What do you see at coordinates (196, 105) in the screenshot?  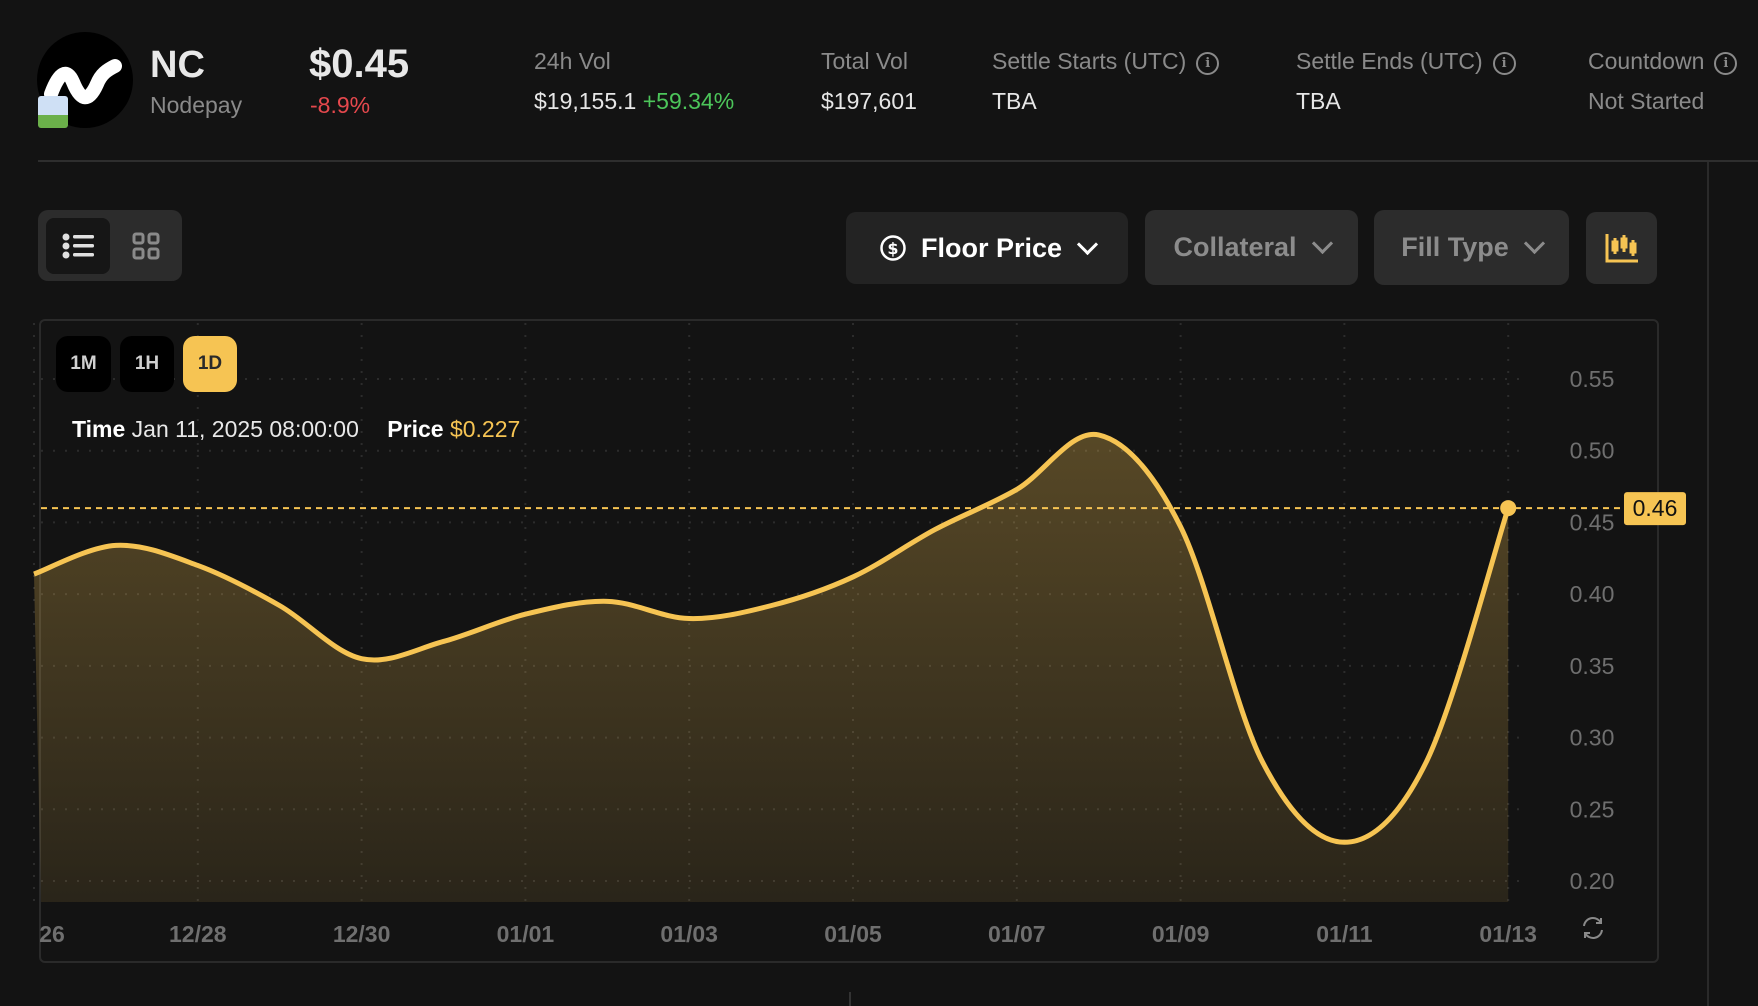 I see `token-name: Nodepay` at bounding box center [196, 105].